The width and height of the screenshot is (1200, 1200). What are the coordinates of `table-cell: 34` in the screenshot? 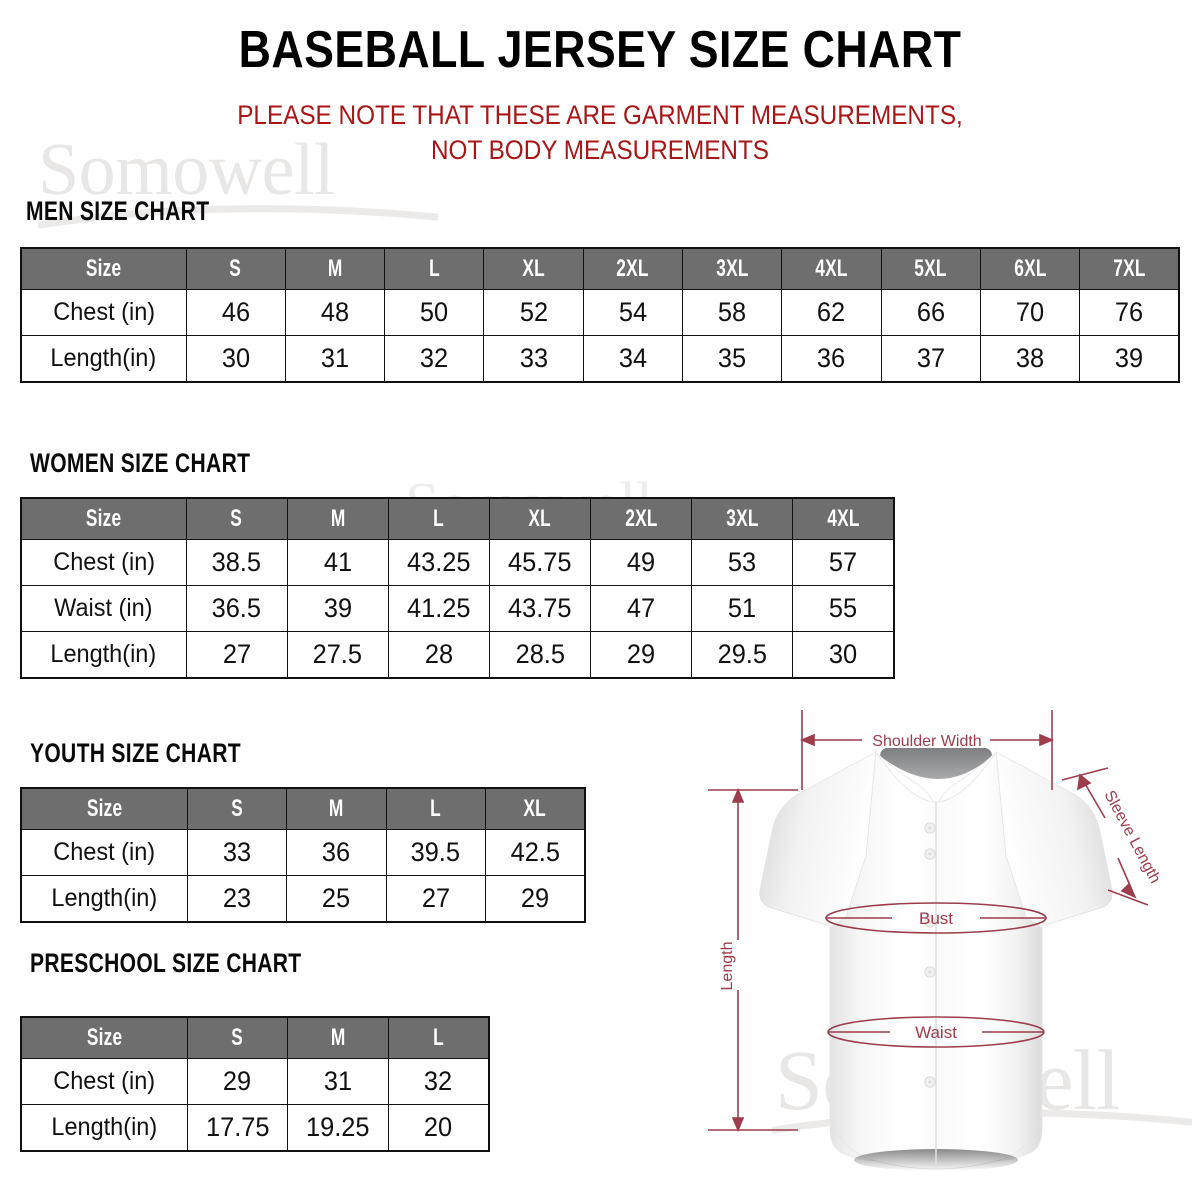 It's located at (632, 359).